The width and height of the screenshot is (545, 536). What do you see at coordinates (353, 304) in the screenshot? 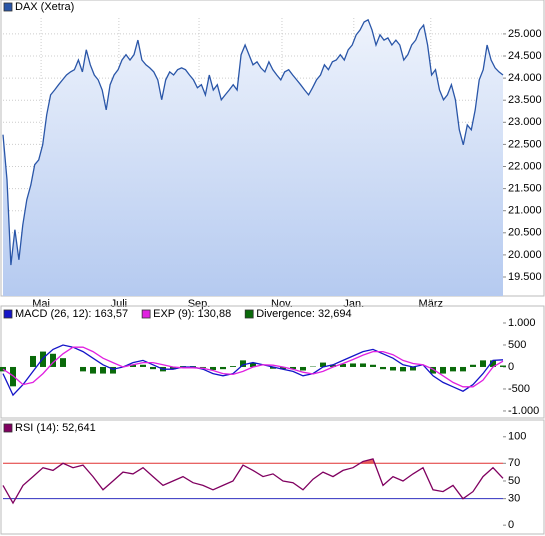
I see `x-tick-label: Jan.` at bounding box center [353, 304].